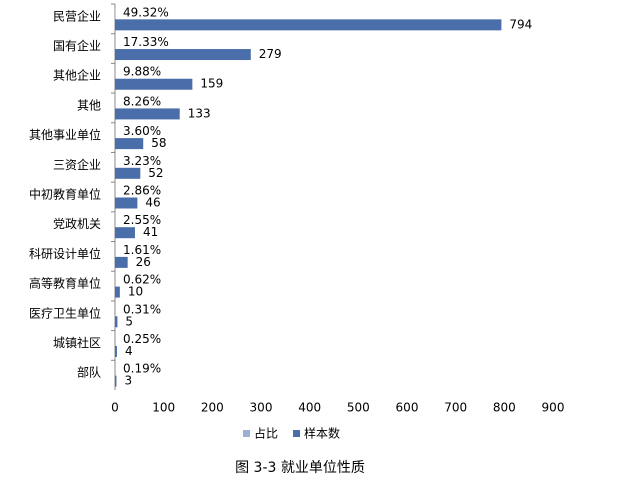 This screenshot has width=640, height=478. What do you see at coordinates (77, 15) in the screenshot?
I see `y-tick-label: 民营企业` at bounding box center [77, 15].